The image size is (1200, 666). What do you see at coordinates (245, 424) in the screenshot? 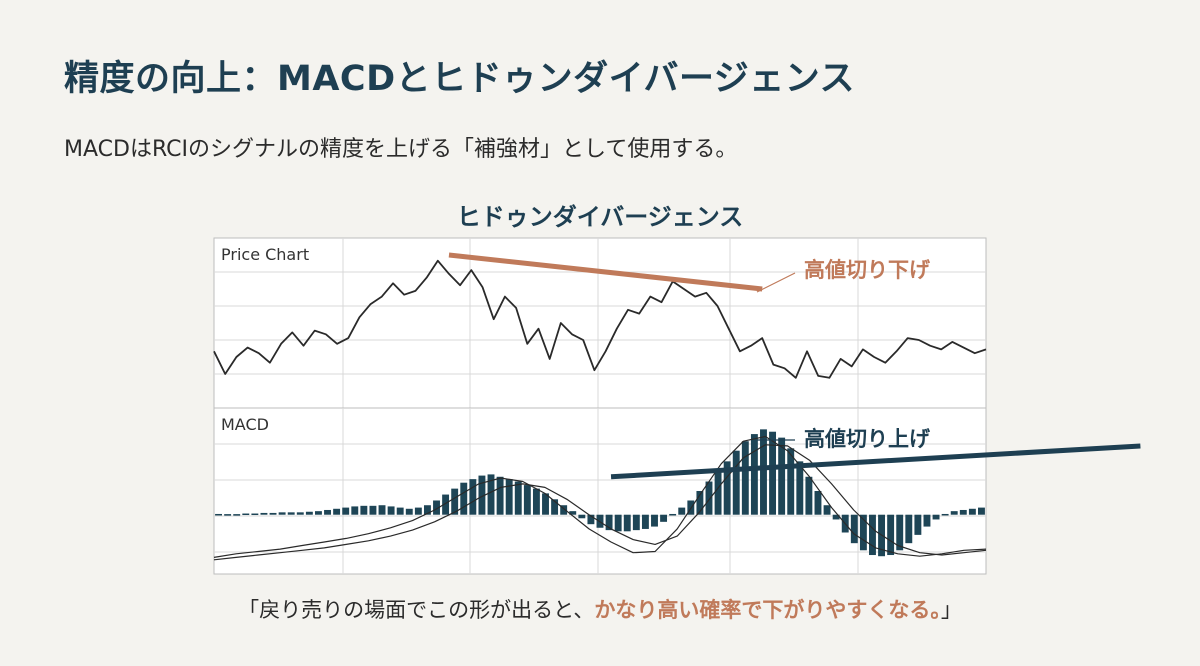
I see `macd-panel-label: MACD` at bounding box center [245, 424].